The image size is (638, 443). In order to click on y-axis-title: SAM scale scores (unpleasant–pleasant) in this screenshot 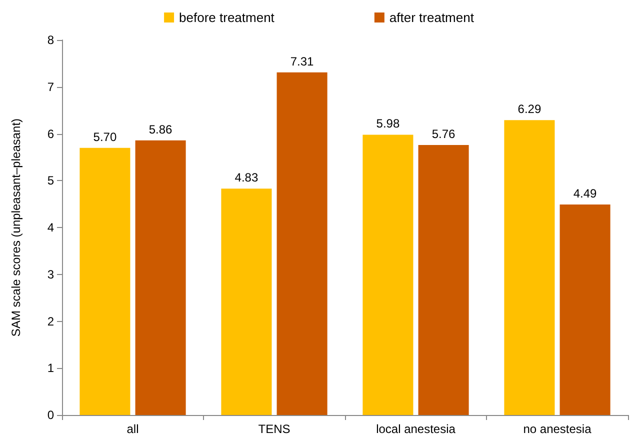, I will do `click(16, 227)`.